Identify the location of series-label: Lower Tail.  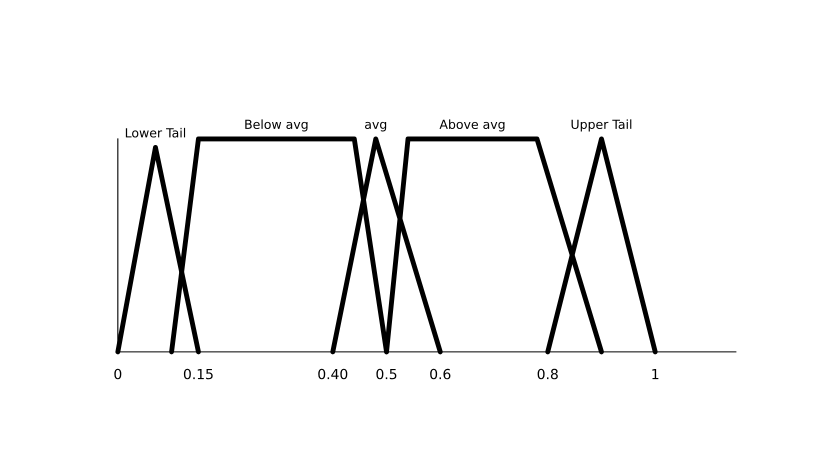
(156, 133).